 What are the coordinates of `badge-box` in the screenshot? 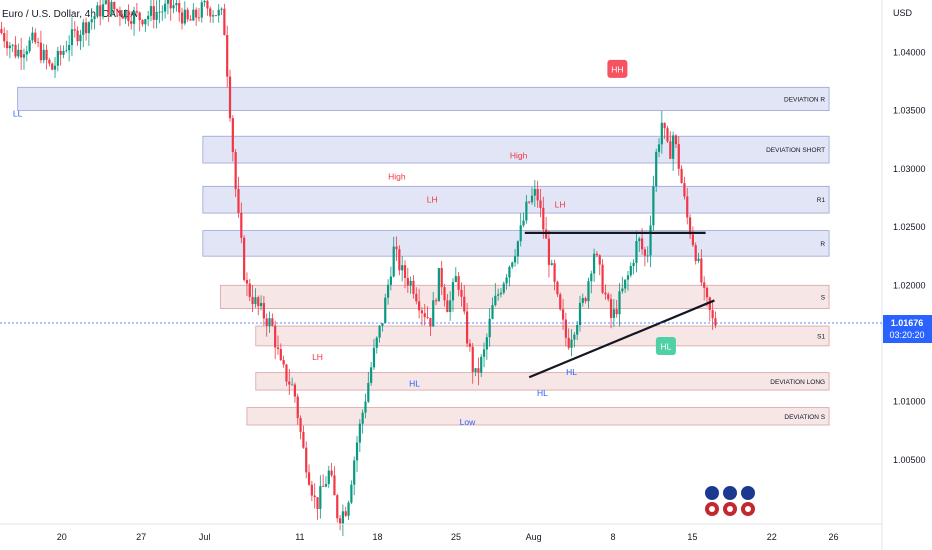 It's located at (665, 346).